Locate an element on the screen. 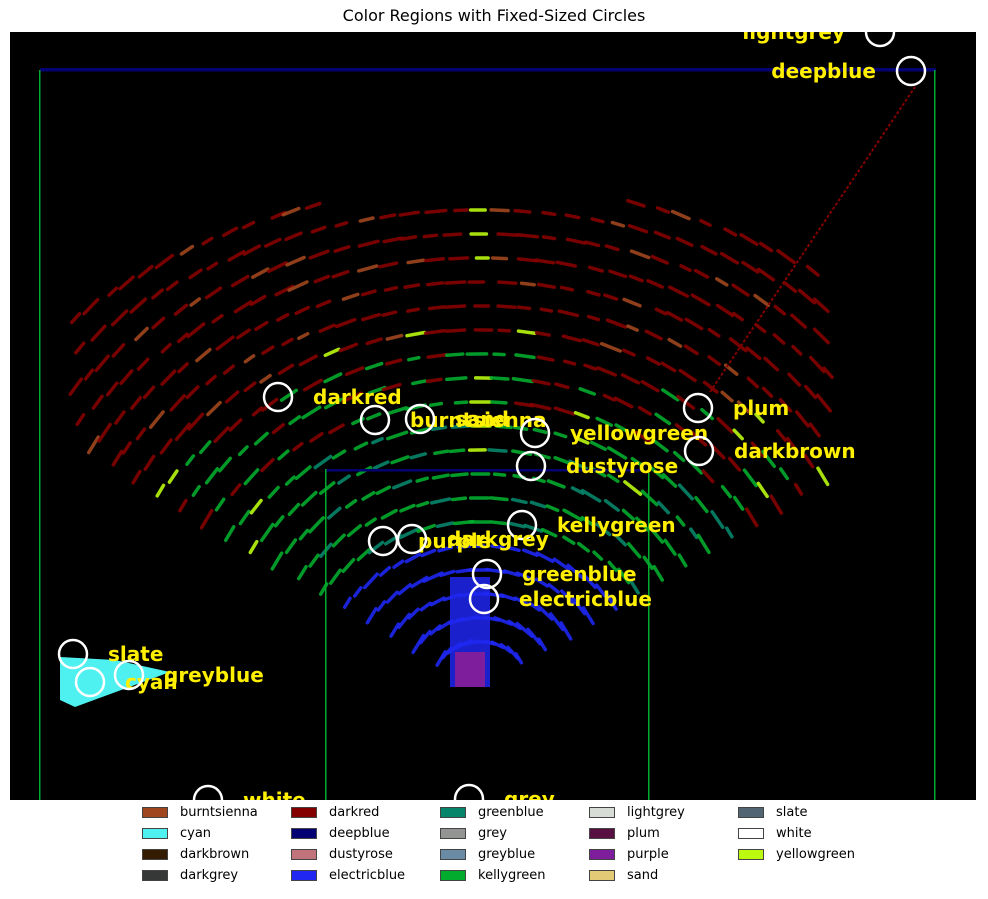  legend-label: deepblue is located at coordinates (359, 833).